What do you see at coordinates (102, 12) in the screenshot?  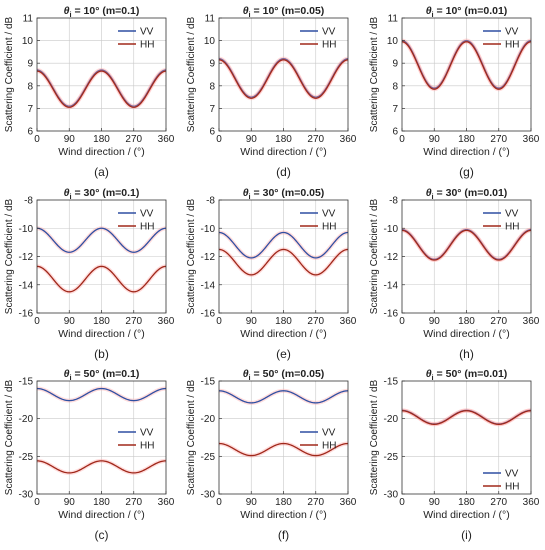 I see `chart-title: θi = 10° (m=0.1)` at bounding box center [102, 12].